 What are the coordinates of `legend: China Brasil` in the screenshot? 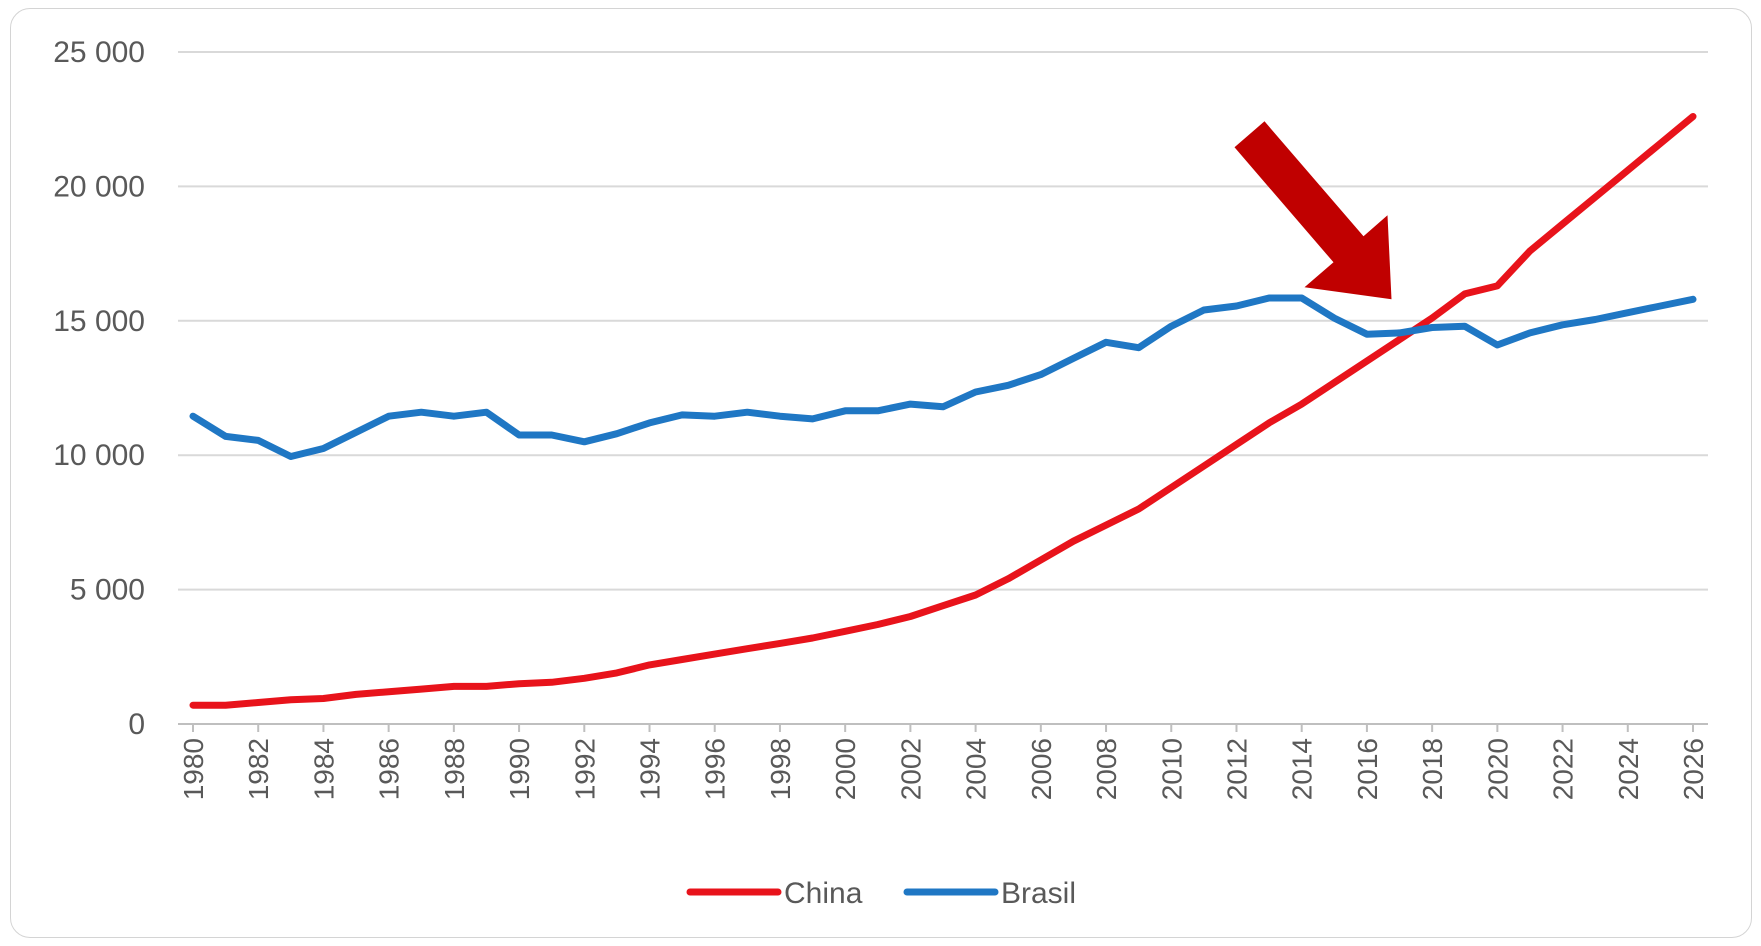 It's located at (881, 893).